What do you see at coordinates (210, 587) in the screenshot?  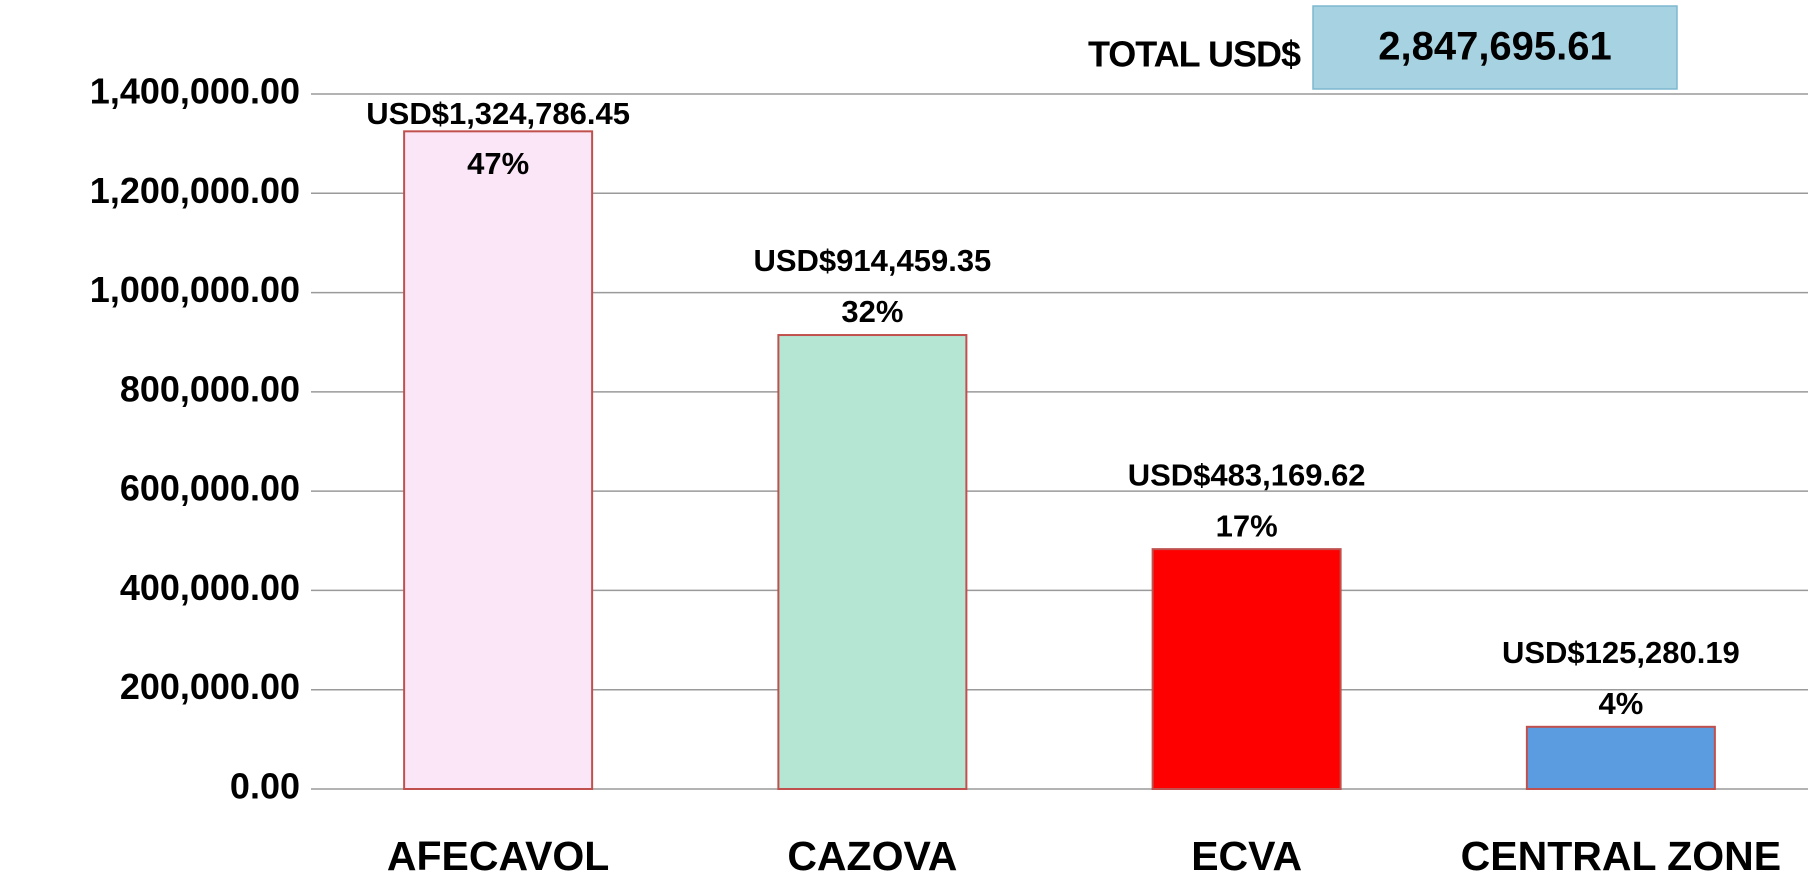 I see `y-tick-label: 400,000.00` at bounding box center [210, 587].